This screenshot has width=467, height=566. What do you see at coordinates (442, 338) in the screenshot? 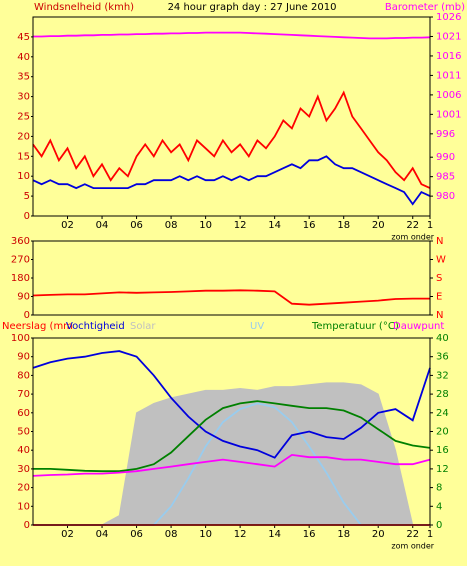
I see `y2-tick-label: 40` at bounding box center [442, 338].